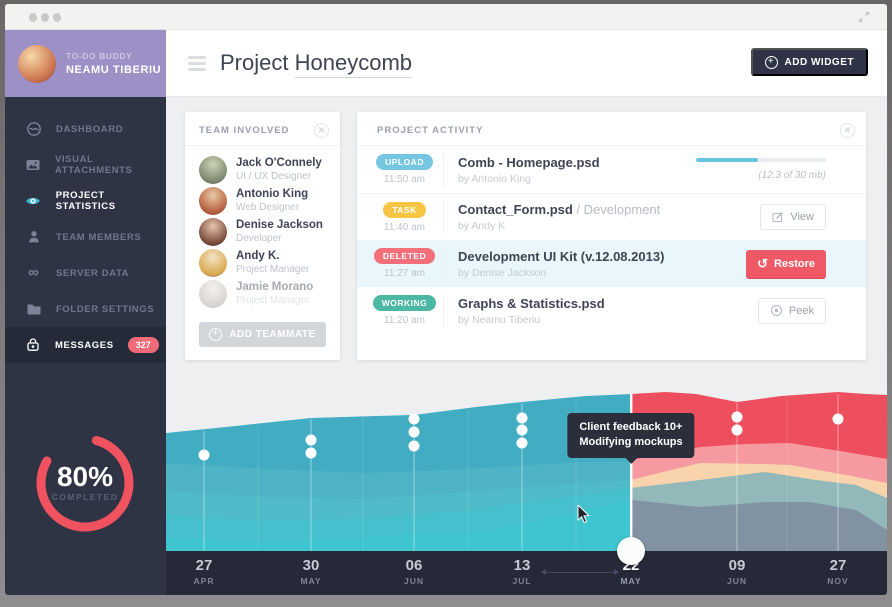  I want to click on profile-greeting: TO-DO BUDDY, so click(99, 56).